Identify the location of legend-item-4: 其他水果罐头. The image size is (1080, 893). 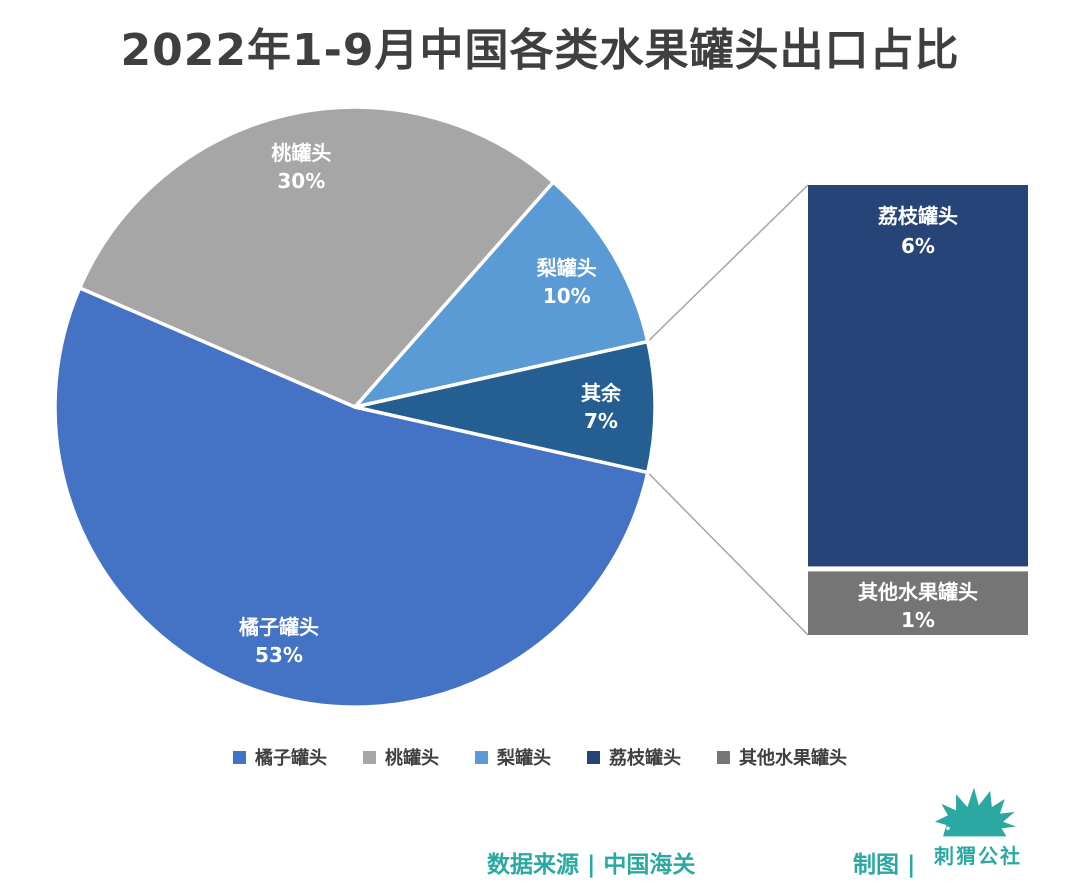
(782, 757).